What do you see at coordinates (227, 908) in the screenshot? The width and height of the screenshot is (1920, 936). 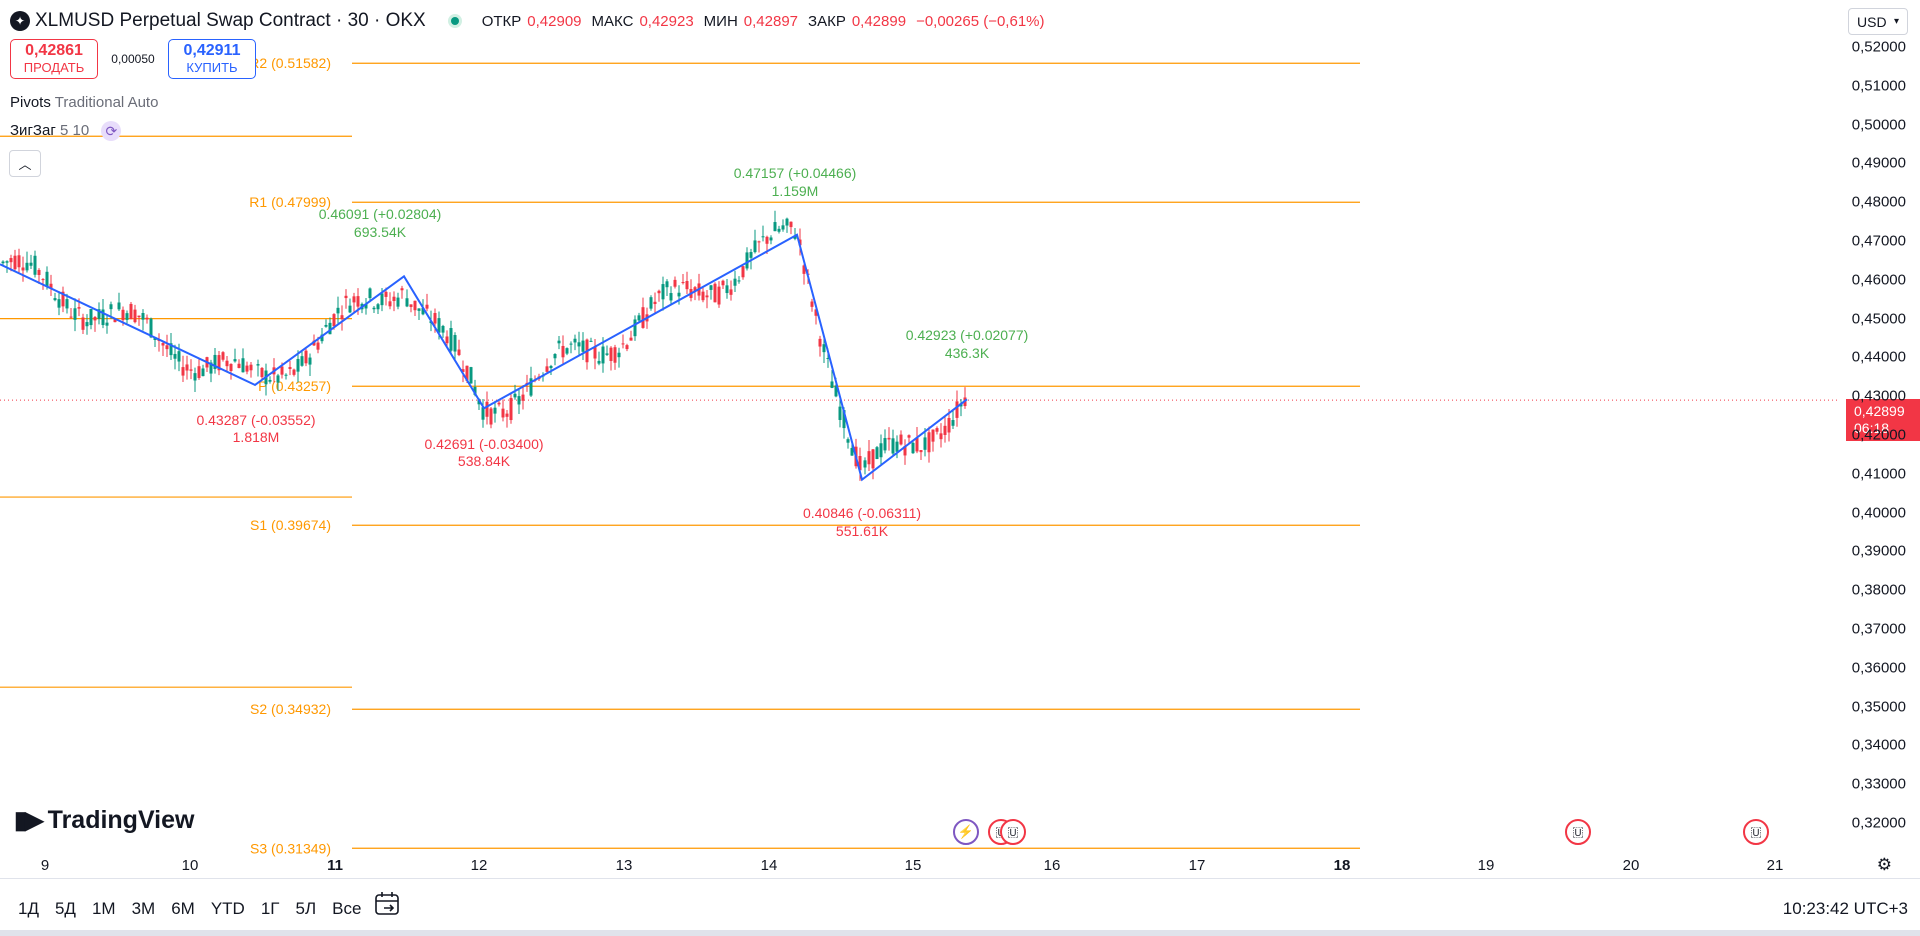 I see `range-button: YTD` at bounding box center [227, 908].